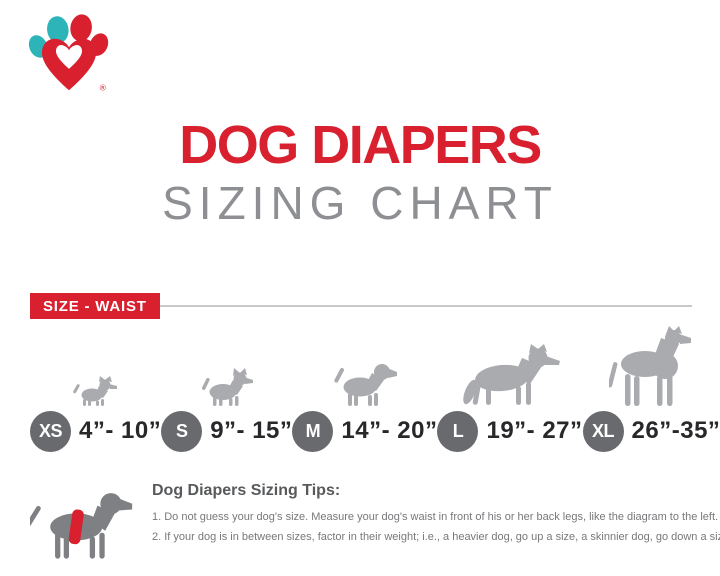 This screenshot has width=720, height=576. I want to click on chihuahua-dog-icon, so click(94, 391).